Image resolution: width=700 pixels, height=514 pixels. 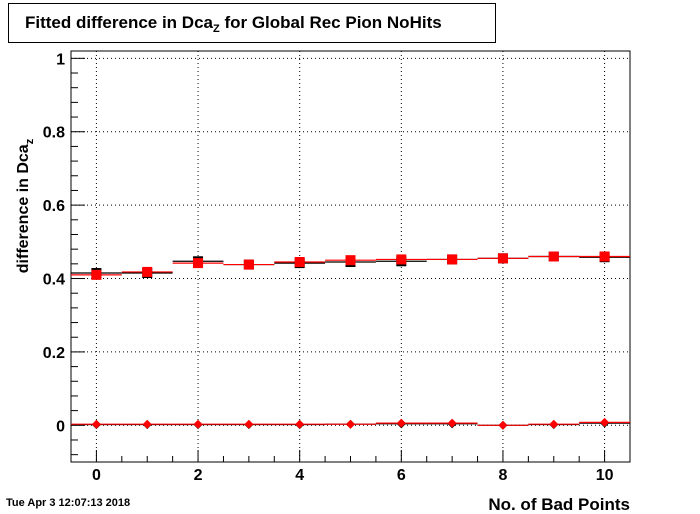 What do you see at coordinates (503, 475) in the screenshot?
I see `x-tick-label: 8` at bounding box center [503, 475].